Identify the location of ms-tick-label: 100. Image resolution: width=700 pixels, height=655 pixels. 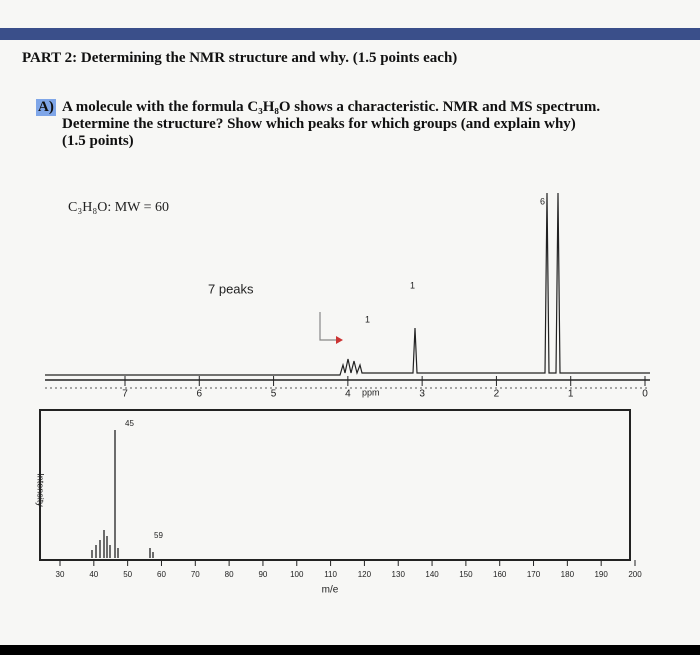
(297, 574).